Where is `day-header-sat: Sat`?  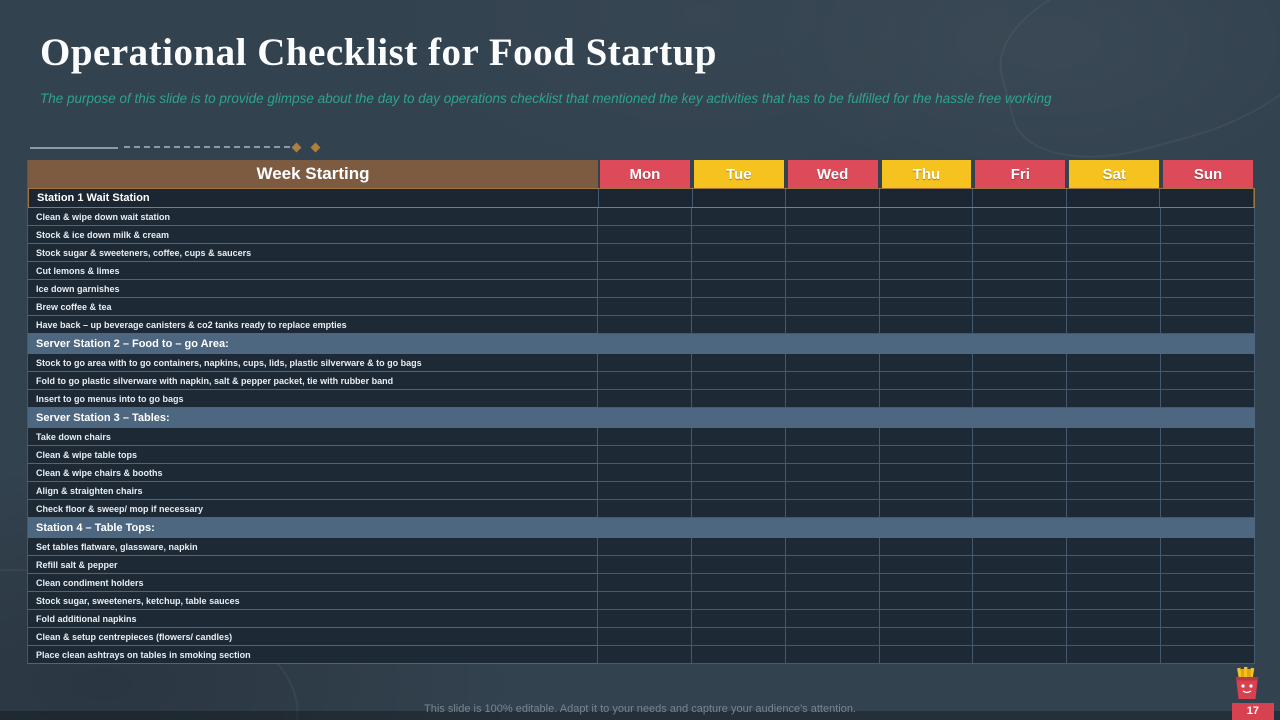 day-header-sat: Sat is located at coordinates (1114, 174).